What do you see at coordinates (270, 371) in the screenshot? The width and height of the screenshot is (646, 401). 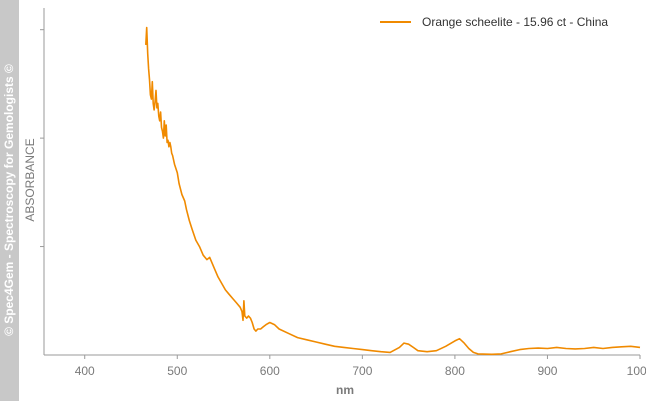 I see `x-tick-label-2: 600` at bounding box center [270, 371].